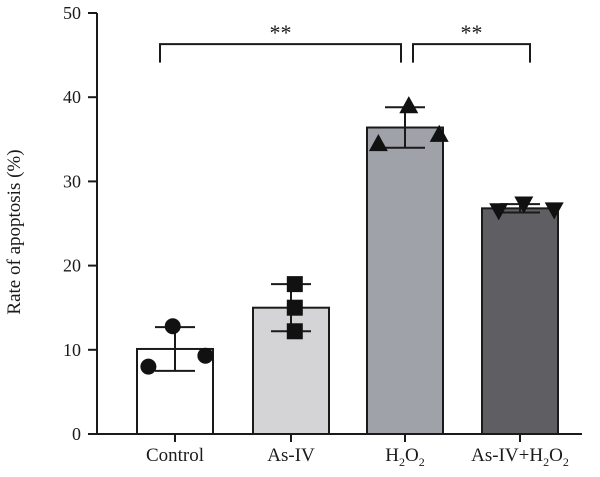 Image resolution: width=600 pixels, height=477 pixels. What do you see at coordinates (345, 41) in the screenshot?
I see `significance-layer: ** **` at bounding box center [345, 41].